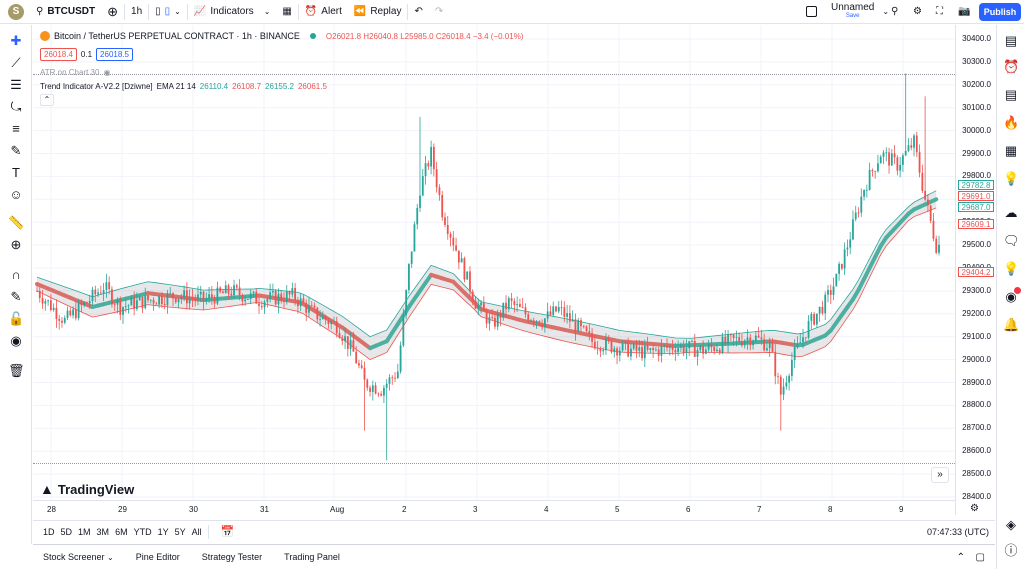  What do you see at coordinates (917, 12) in the screenshot?
I see `settings-button: ⚙` at bounding box center [917, 12].